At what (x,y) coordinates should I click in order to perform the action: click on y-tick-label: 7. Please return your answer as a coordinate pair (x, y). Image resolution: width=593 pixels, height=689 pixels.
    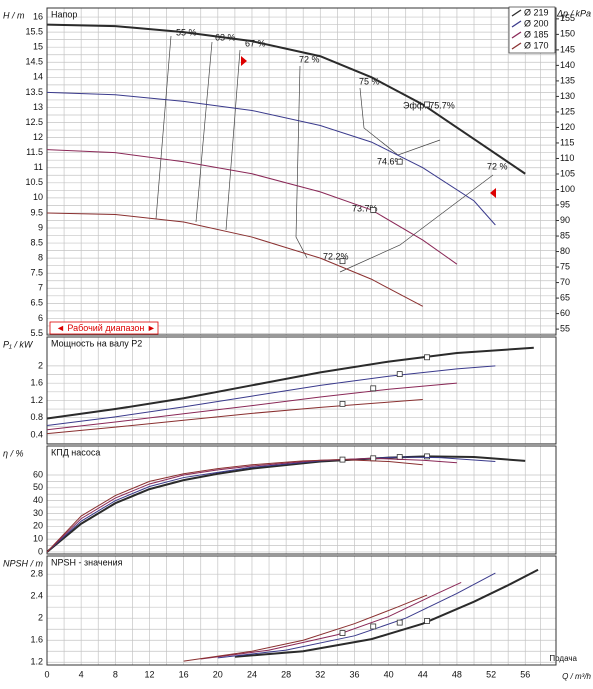
    Looking at the image, I should click on (40, 288).